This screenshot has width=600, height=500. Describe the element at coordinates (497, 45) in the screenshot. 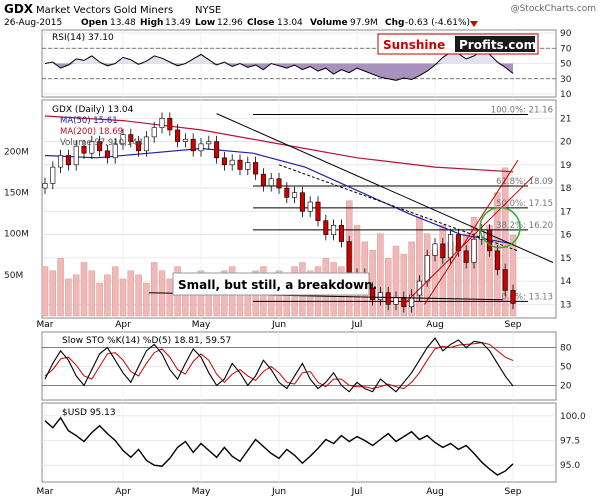

I see `logo-right-text: Profits.com` at that location.